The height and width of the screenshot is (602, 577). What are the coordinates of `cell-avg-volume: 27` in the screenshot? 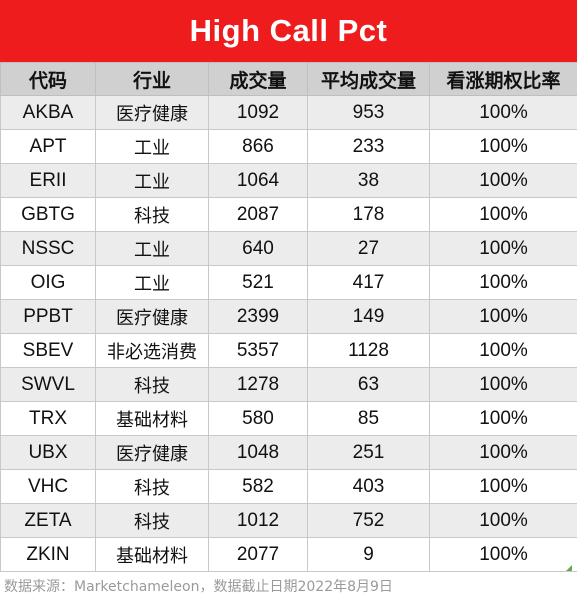 It's located at (368, 248).